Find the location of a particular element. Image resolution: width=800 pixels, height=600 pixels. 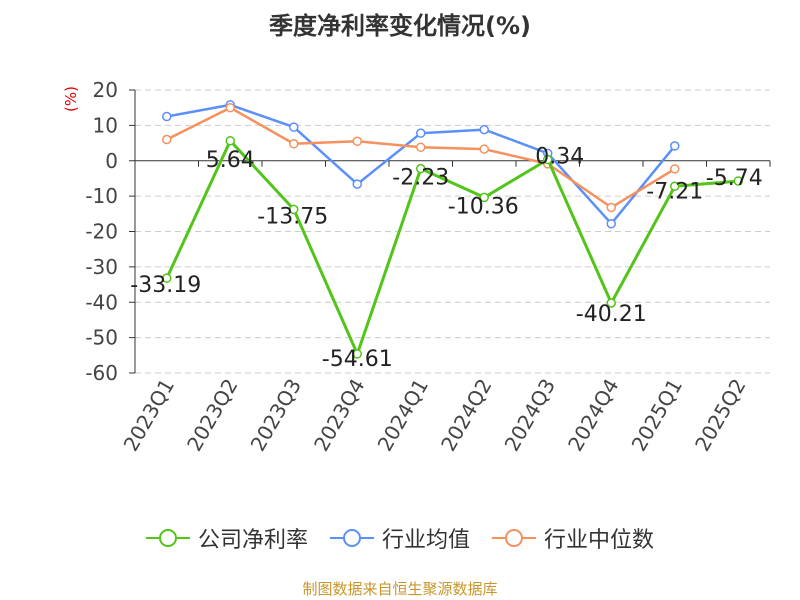

y-tick-label: -20 is located at coordinates (101, 232).